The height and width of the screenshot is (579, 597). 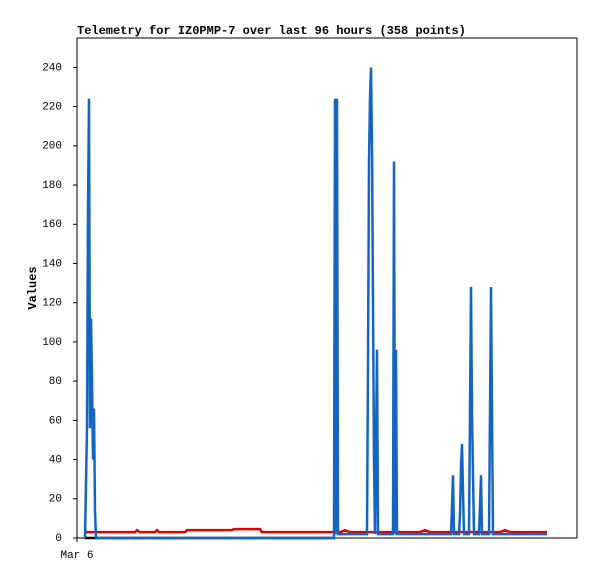 What do you see at coordinates (52, 225) in the screenshot?
I see `y-tick-label: 160` at bounding box center [52, 225].